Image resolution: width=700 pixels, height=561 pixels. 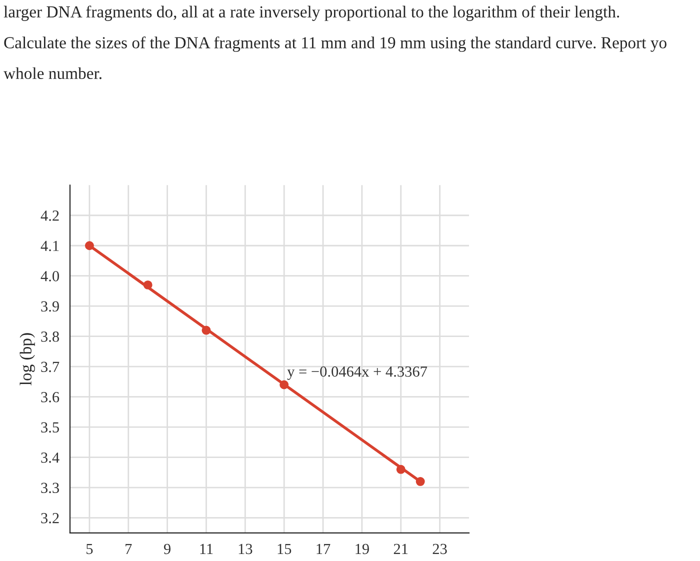 I want to click on y-tick-label: 3.4, so click(x=50, y=457).